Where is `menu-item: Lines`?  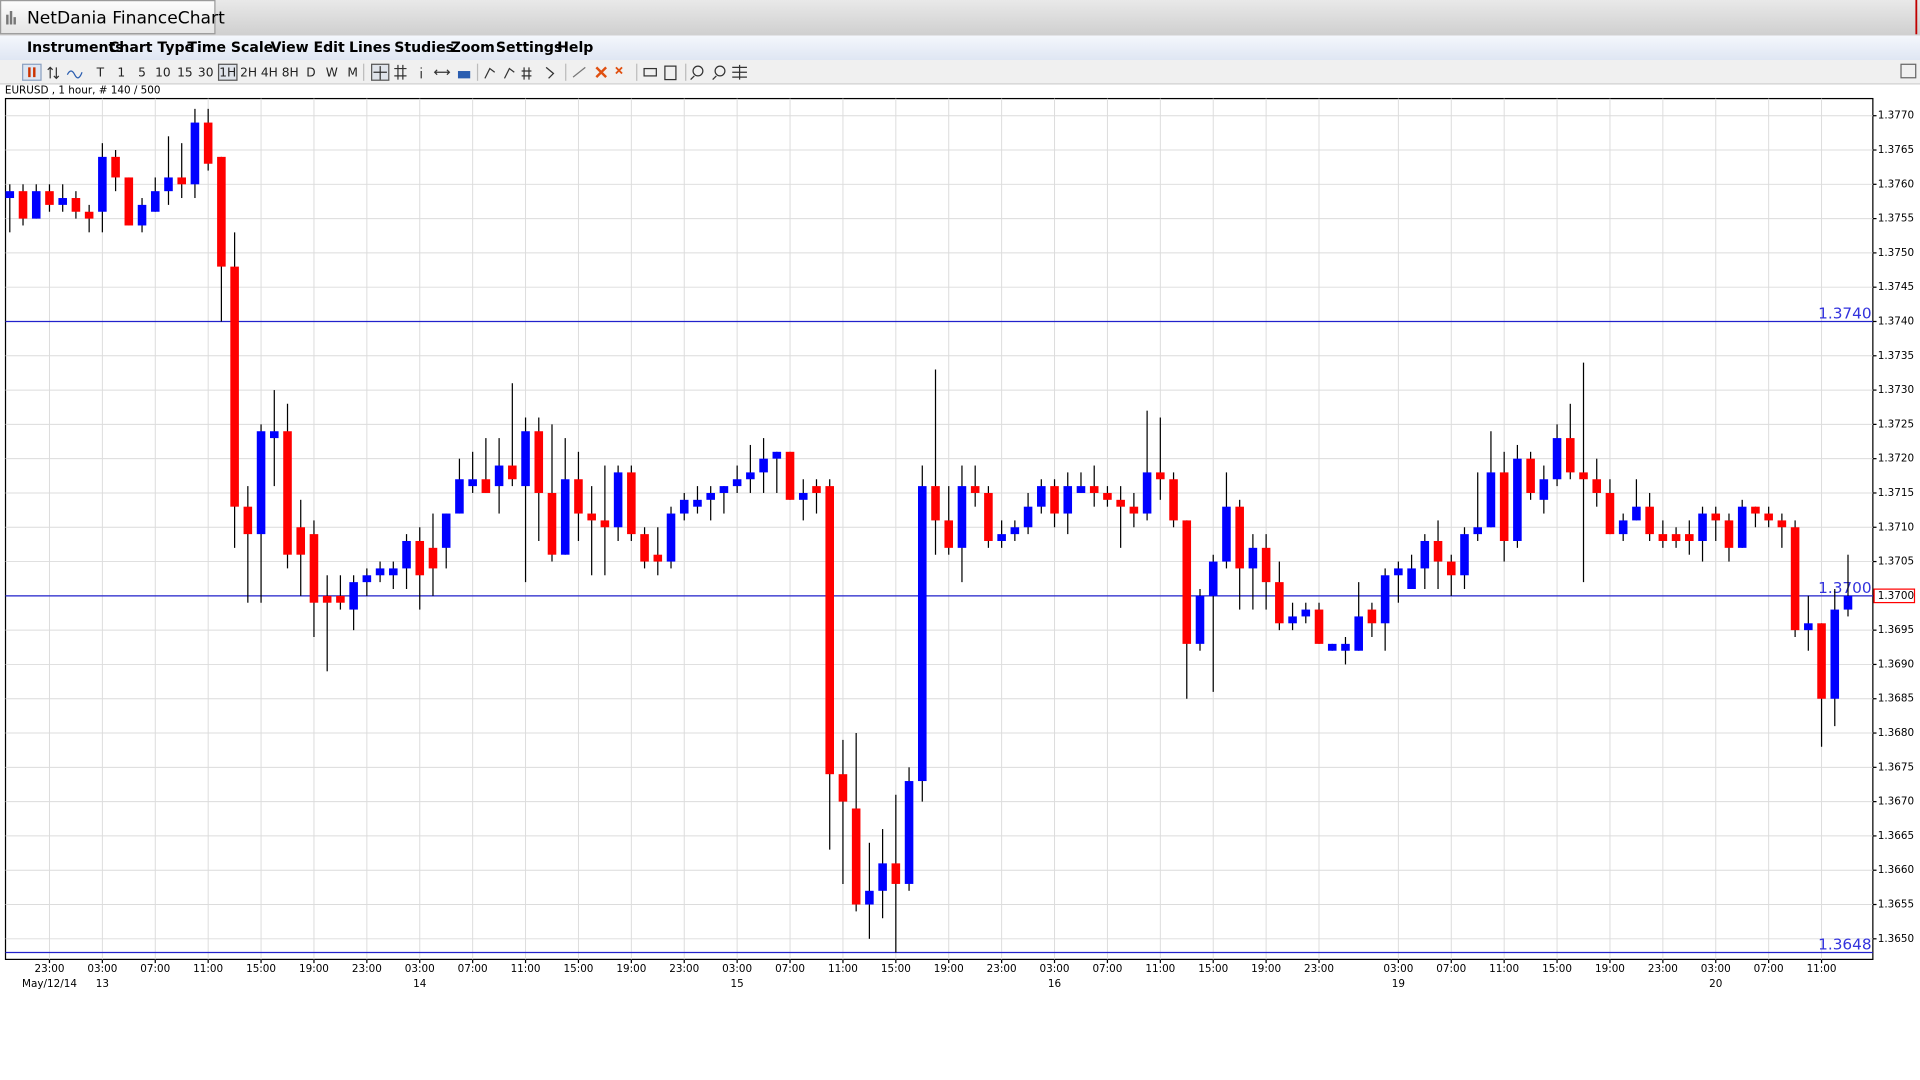
menu-item: Lines is located at coordinates (370, 48).